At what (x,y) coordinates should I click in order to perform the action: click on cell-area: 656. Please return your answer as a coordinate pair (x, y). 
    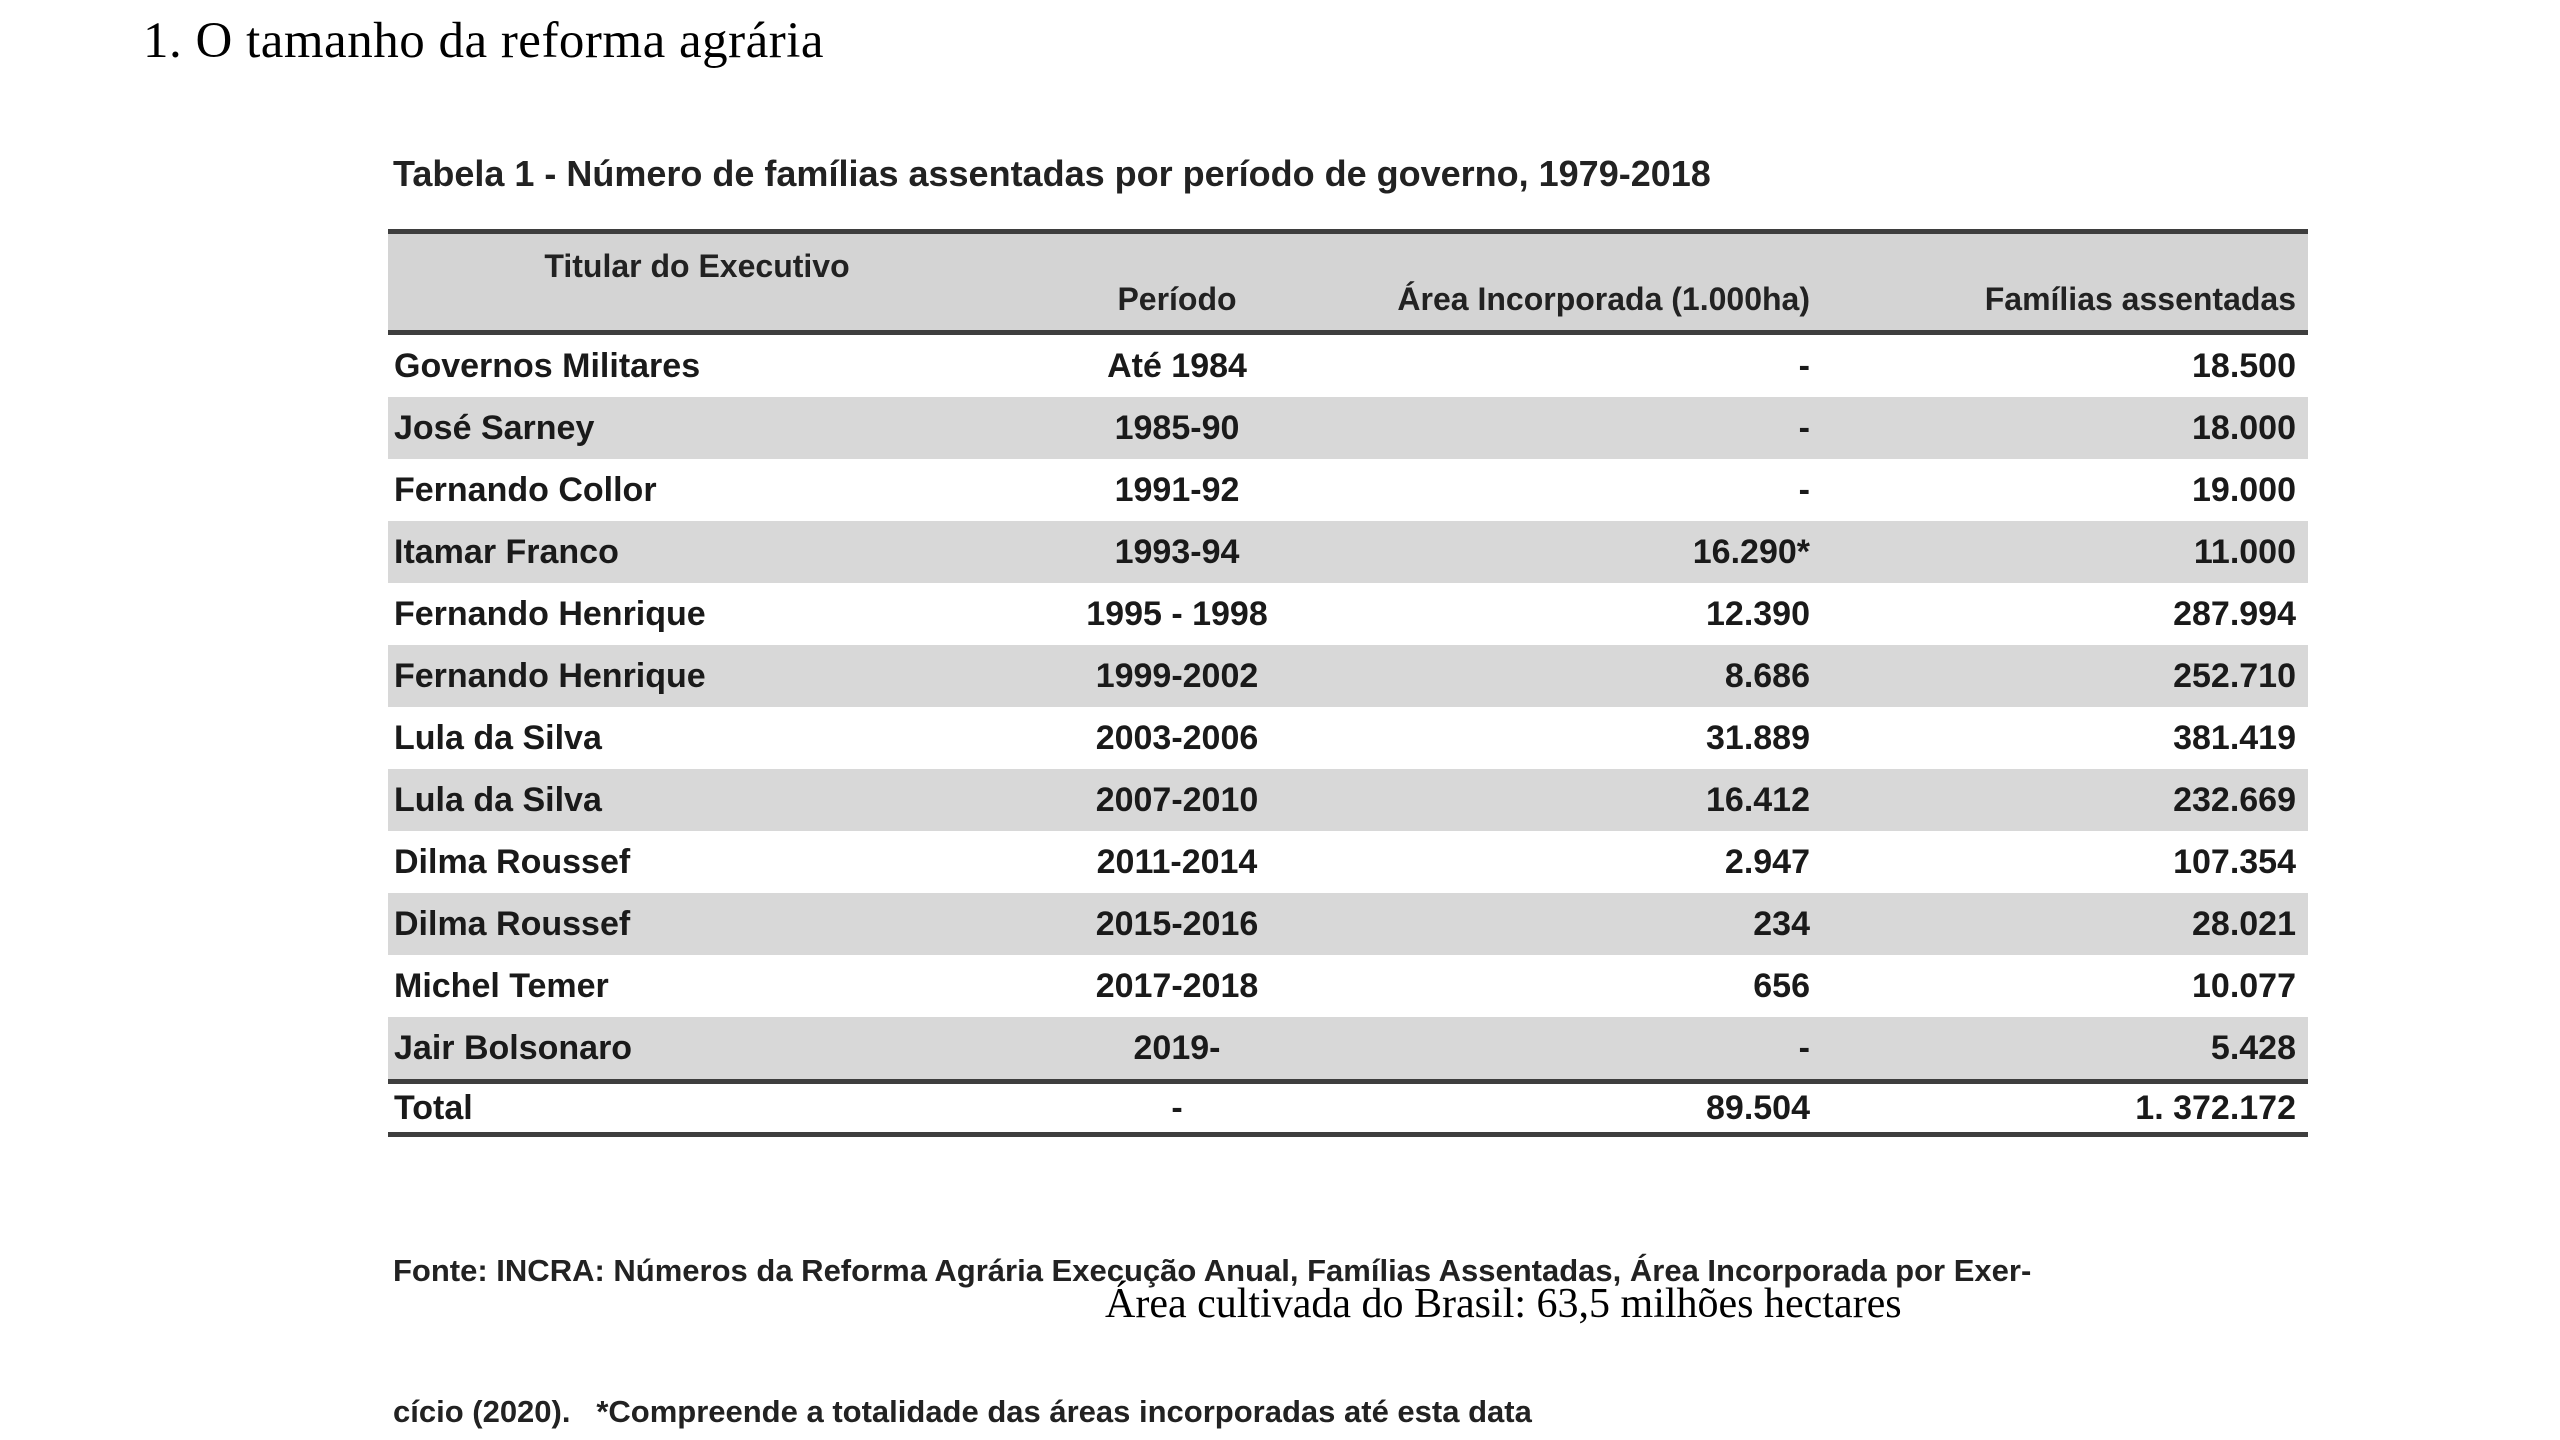
    Looking at the image, I should click on (1781, 985).